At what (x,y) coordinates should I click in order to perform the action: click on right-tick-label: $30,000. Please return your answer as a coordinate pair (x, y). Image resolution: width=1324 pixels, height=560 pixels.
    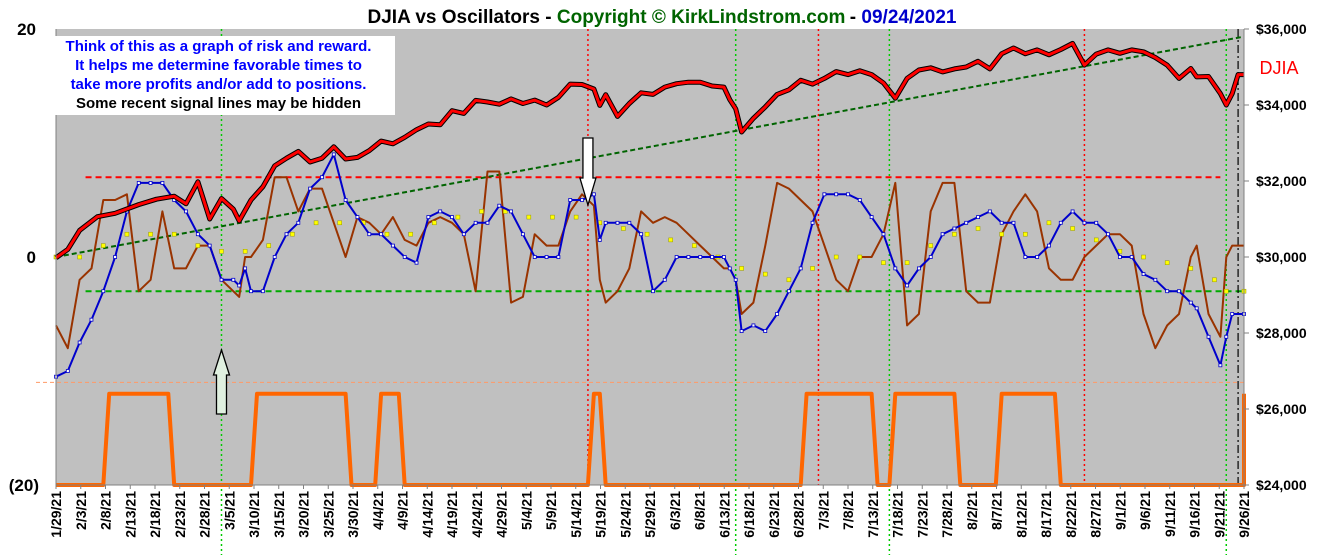
    Looking at the image, I should click on (1281, 257).